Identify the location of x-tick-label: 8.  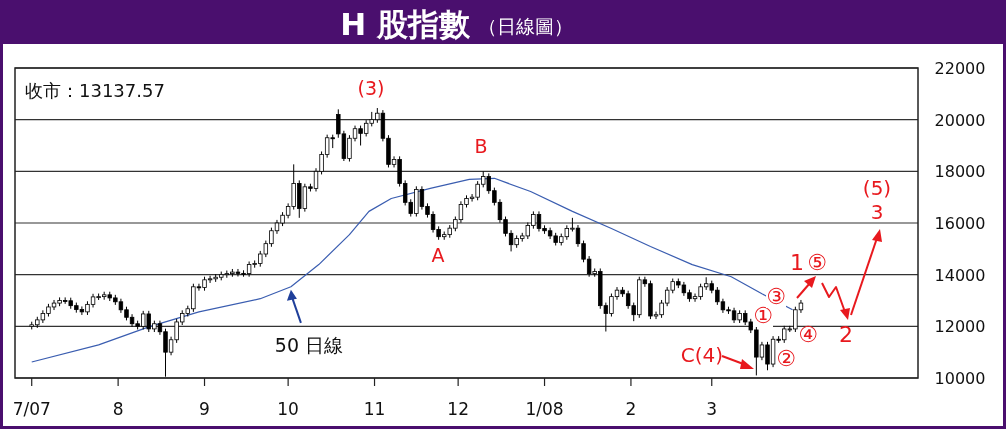
(118, 409).